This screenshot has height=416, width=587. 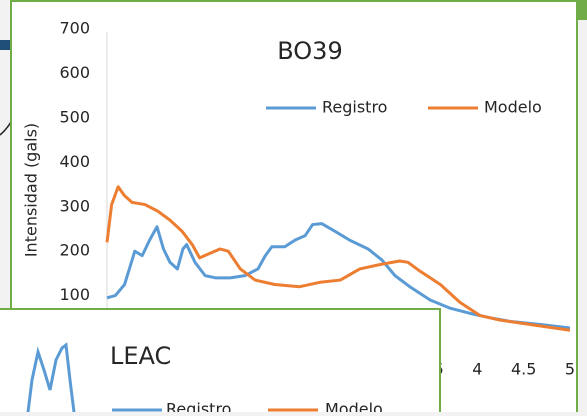 I want to click on partial-line, so click(x=51, y=377).